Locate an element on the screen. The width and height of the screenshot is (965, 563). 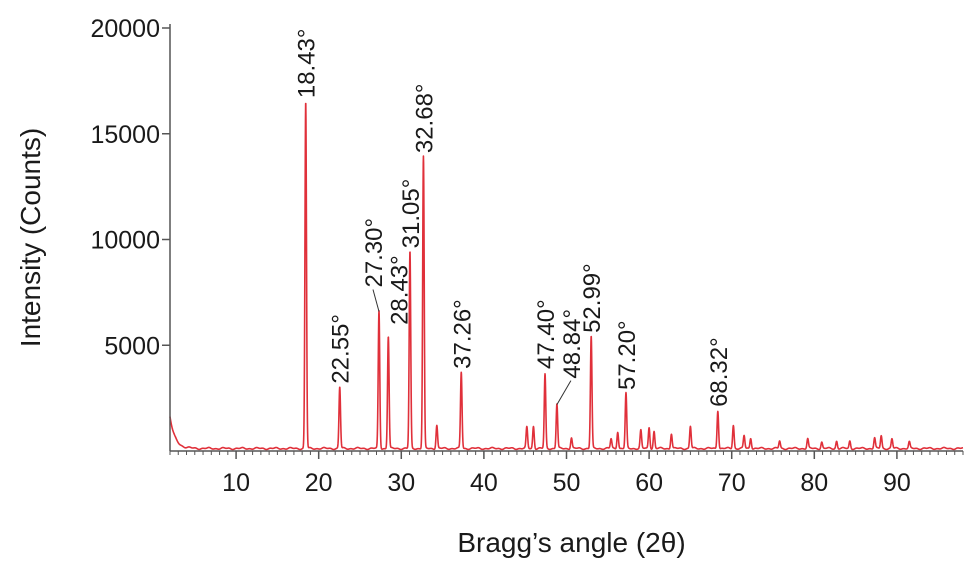
x-tick-label: 70 is located at coordinates (732, 483).